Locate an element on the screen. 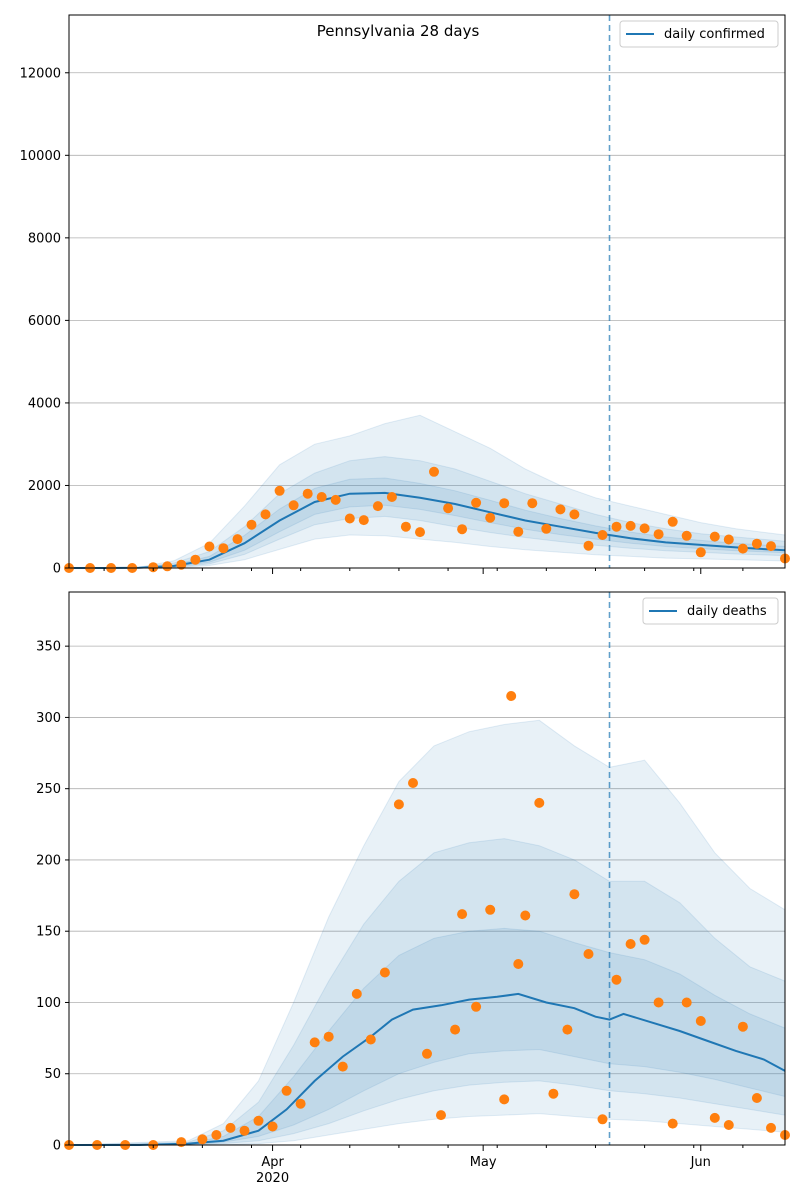 Image resolution: width=800 pixels, height=1204 pixels. deaths-x-tick-label: Jun is located at coordinates (700, 1162).